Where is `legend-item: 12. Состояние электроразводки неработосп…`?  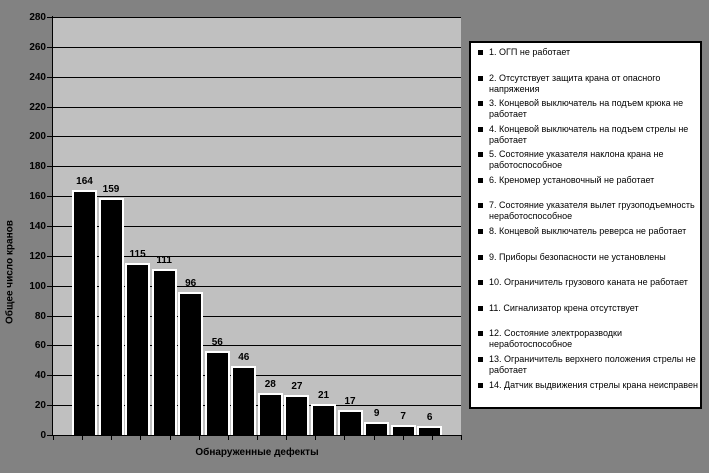
legend-item: 12. Состояние электроразводки неработосп… is located at coordinates (587, 341).